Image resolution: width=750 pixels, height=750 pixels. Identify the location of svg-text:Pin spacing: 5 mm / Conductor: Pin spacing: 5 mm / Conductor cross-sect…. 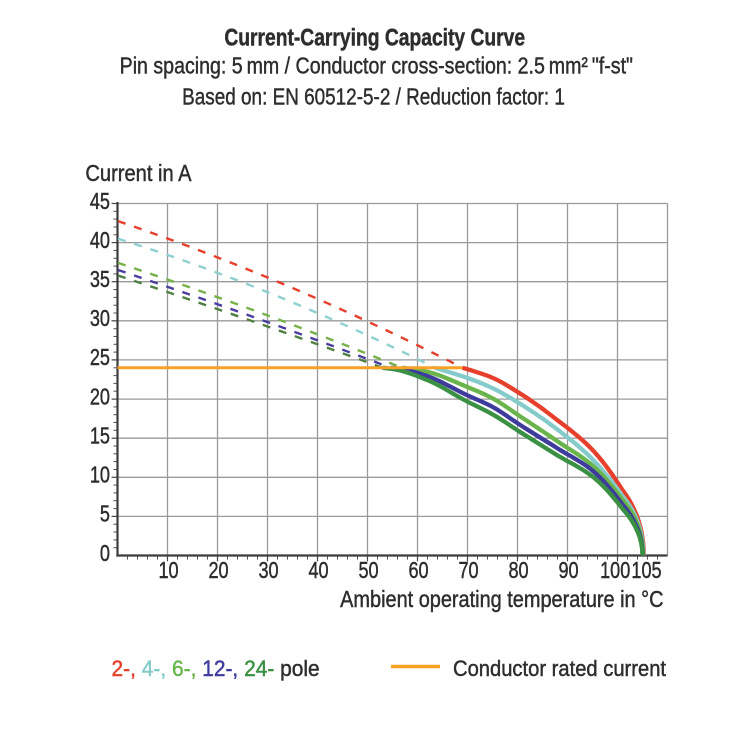
(376, 65).